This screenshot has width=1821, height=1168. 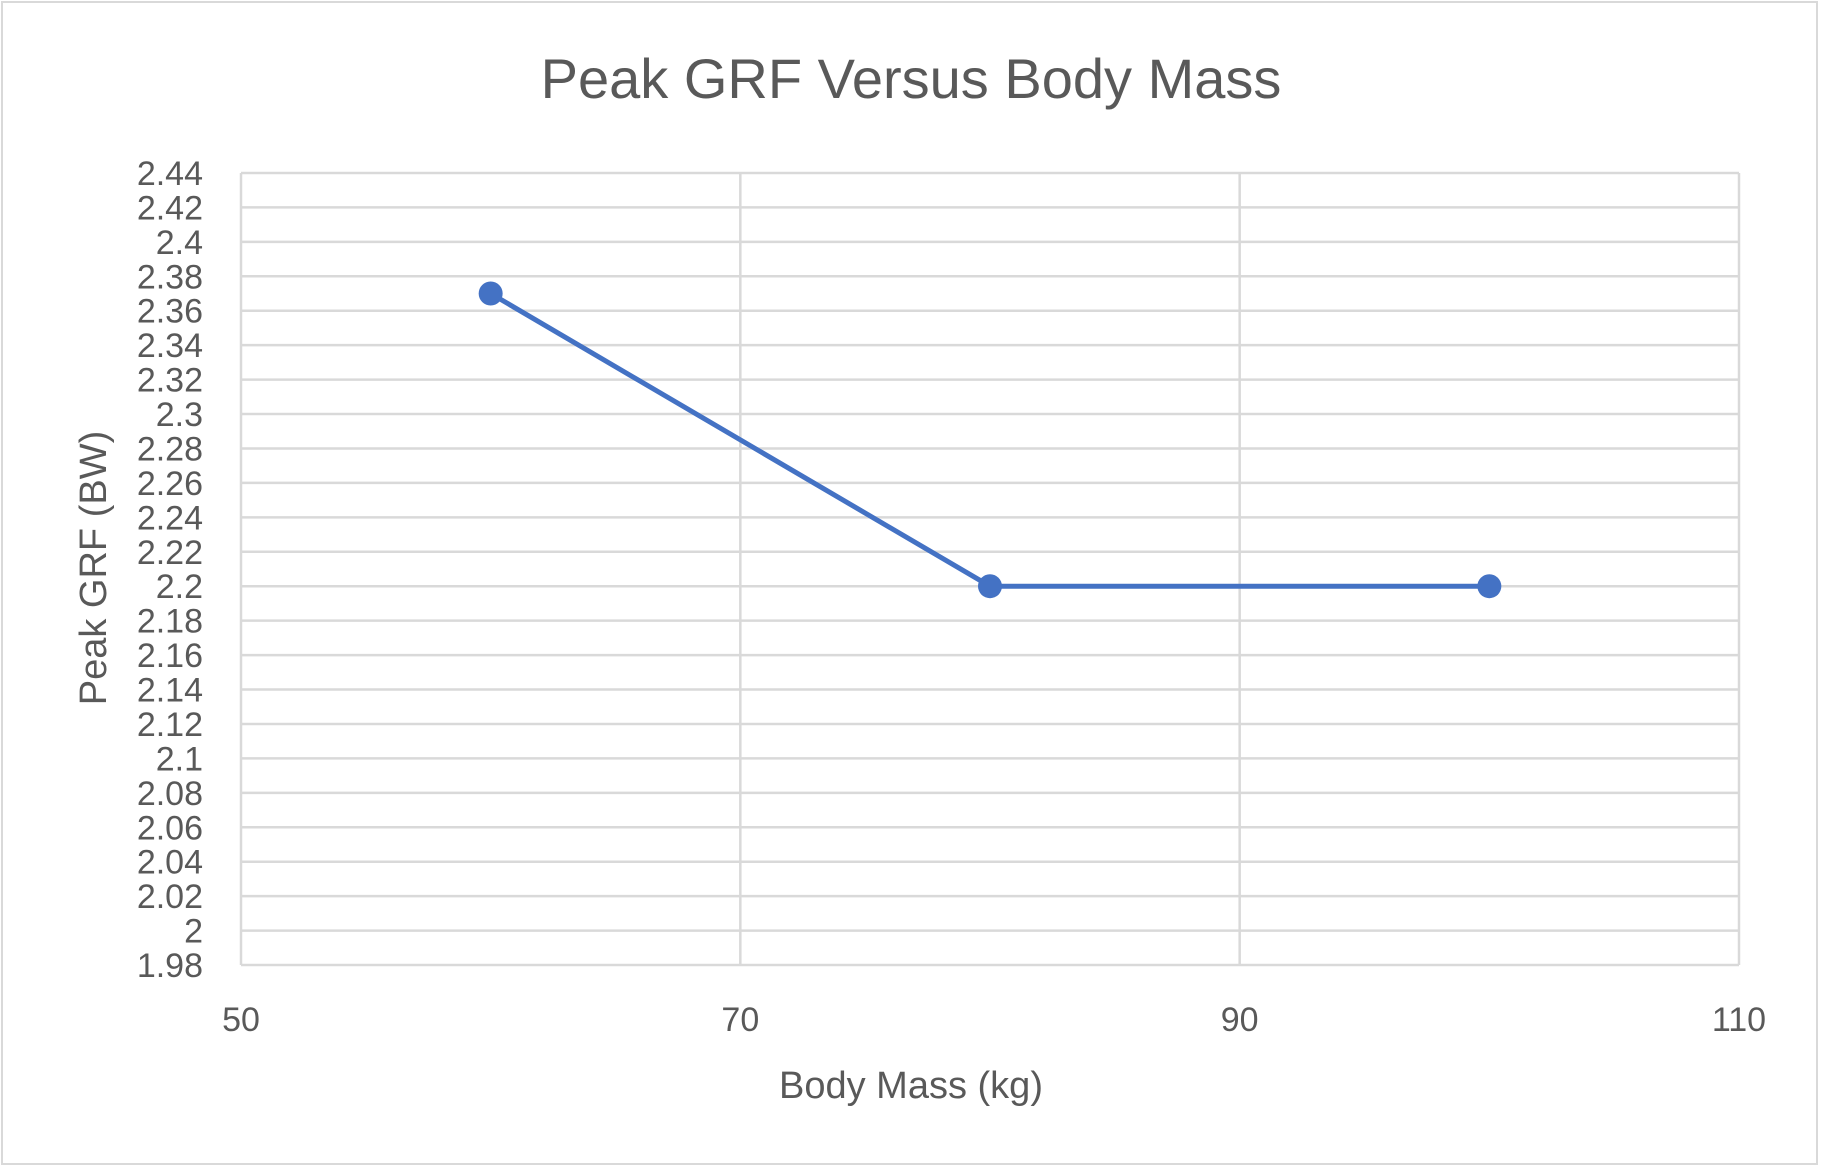 What do you see at coordinates (170, 656) in the screenshot?
I see `y-tick-label: 2.16` at bounding box center [170, 656].